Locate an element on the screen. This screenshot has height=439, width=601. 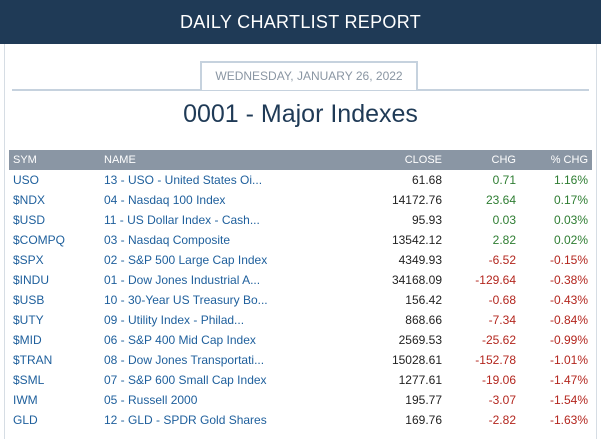
symbol-link: $USB is located at coordinates (29, 300).